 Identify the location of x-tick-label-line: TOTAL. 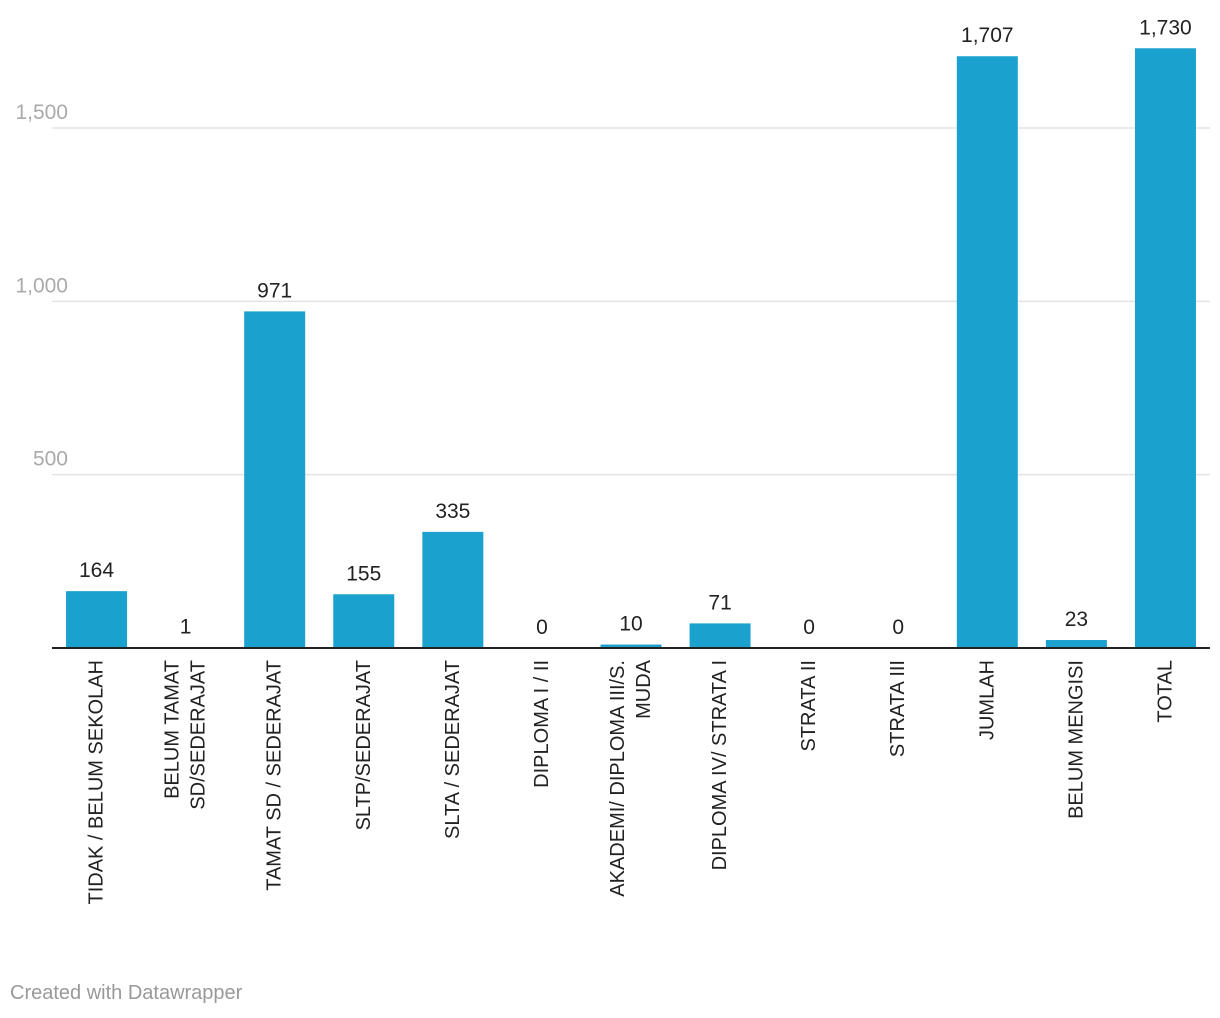
(1165, 691).